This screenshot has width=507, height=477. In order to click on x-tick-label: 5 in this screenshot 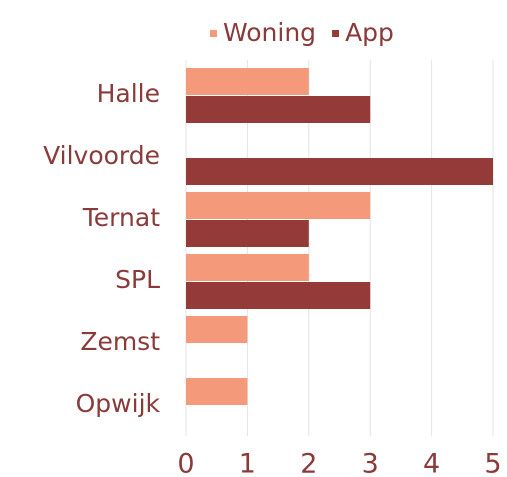, I will do `click(492, 463)`.